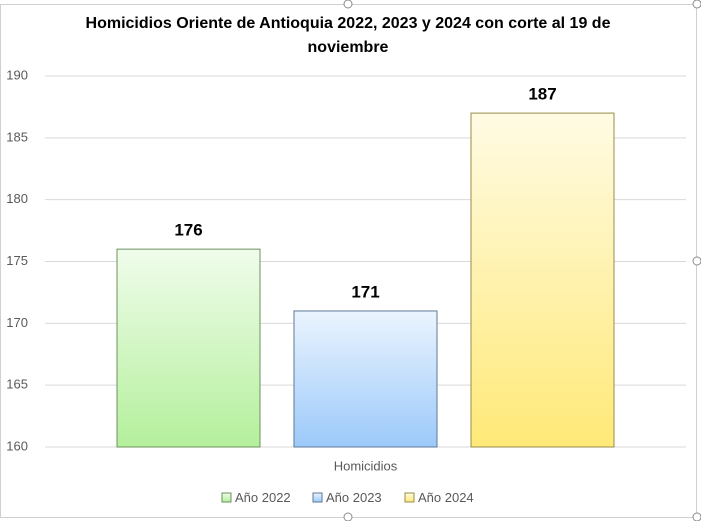 Image resolution: width=701 pixels, height=521 pixels. What do you see at coordinates (354, 497) in the screenshot?
I see `legend-label: Año 2023` at bounding box center [354, 497].